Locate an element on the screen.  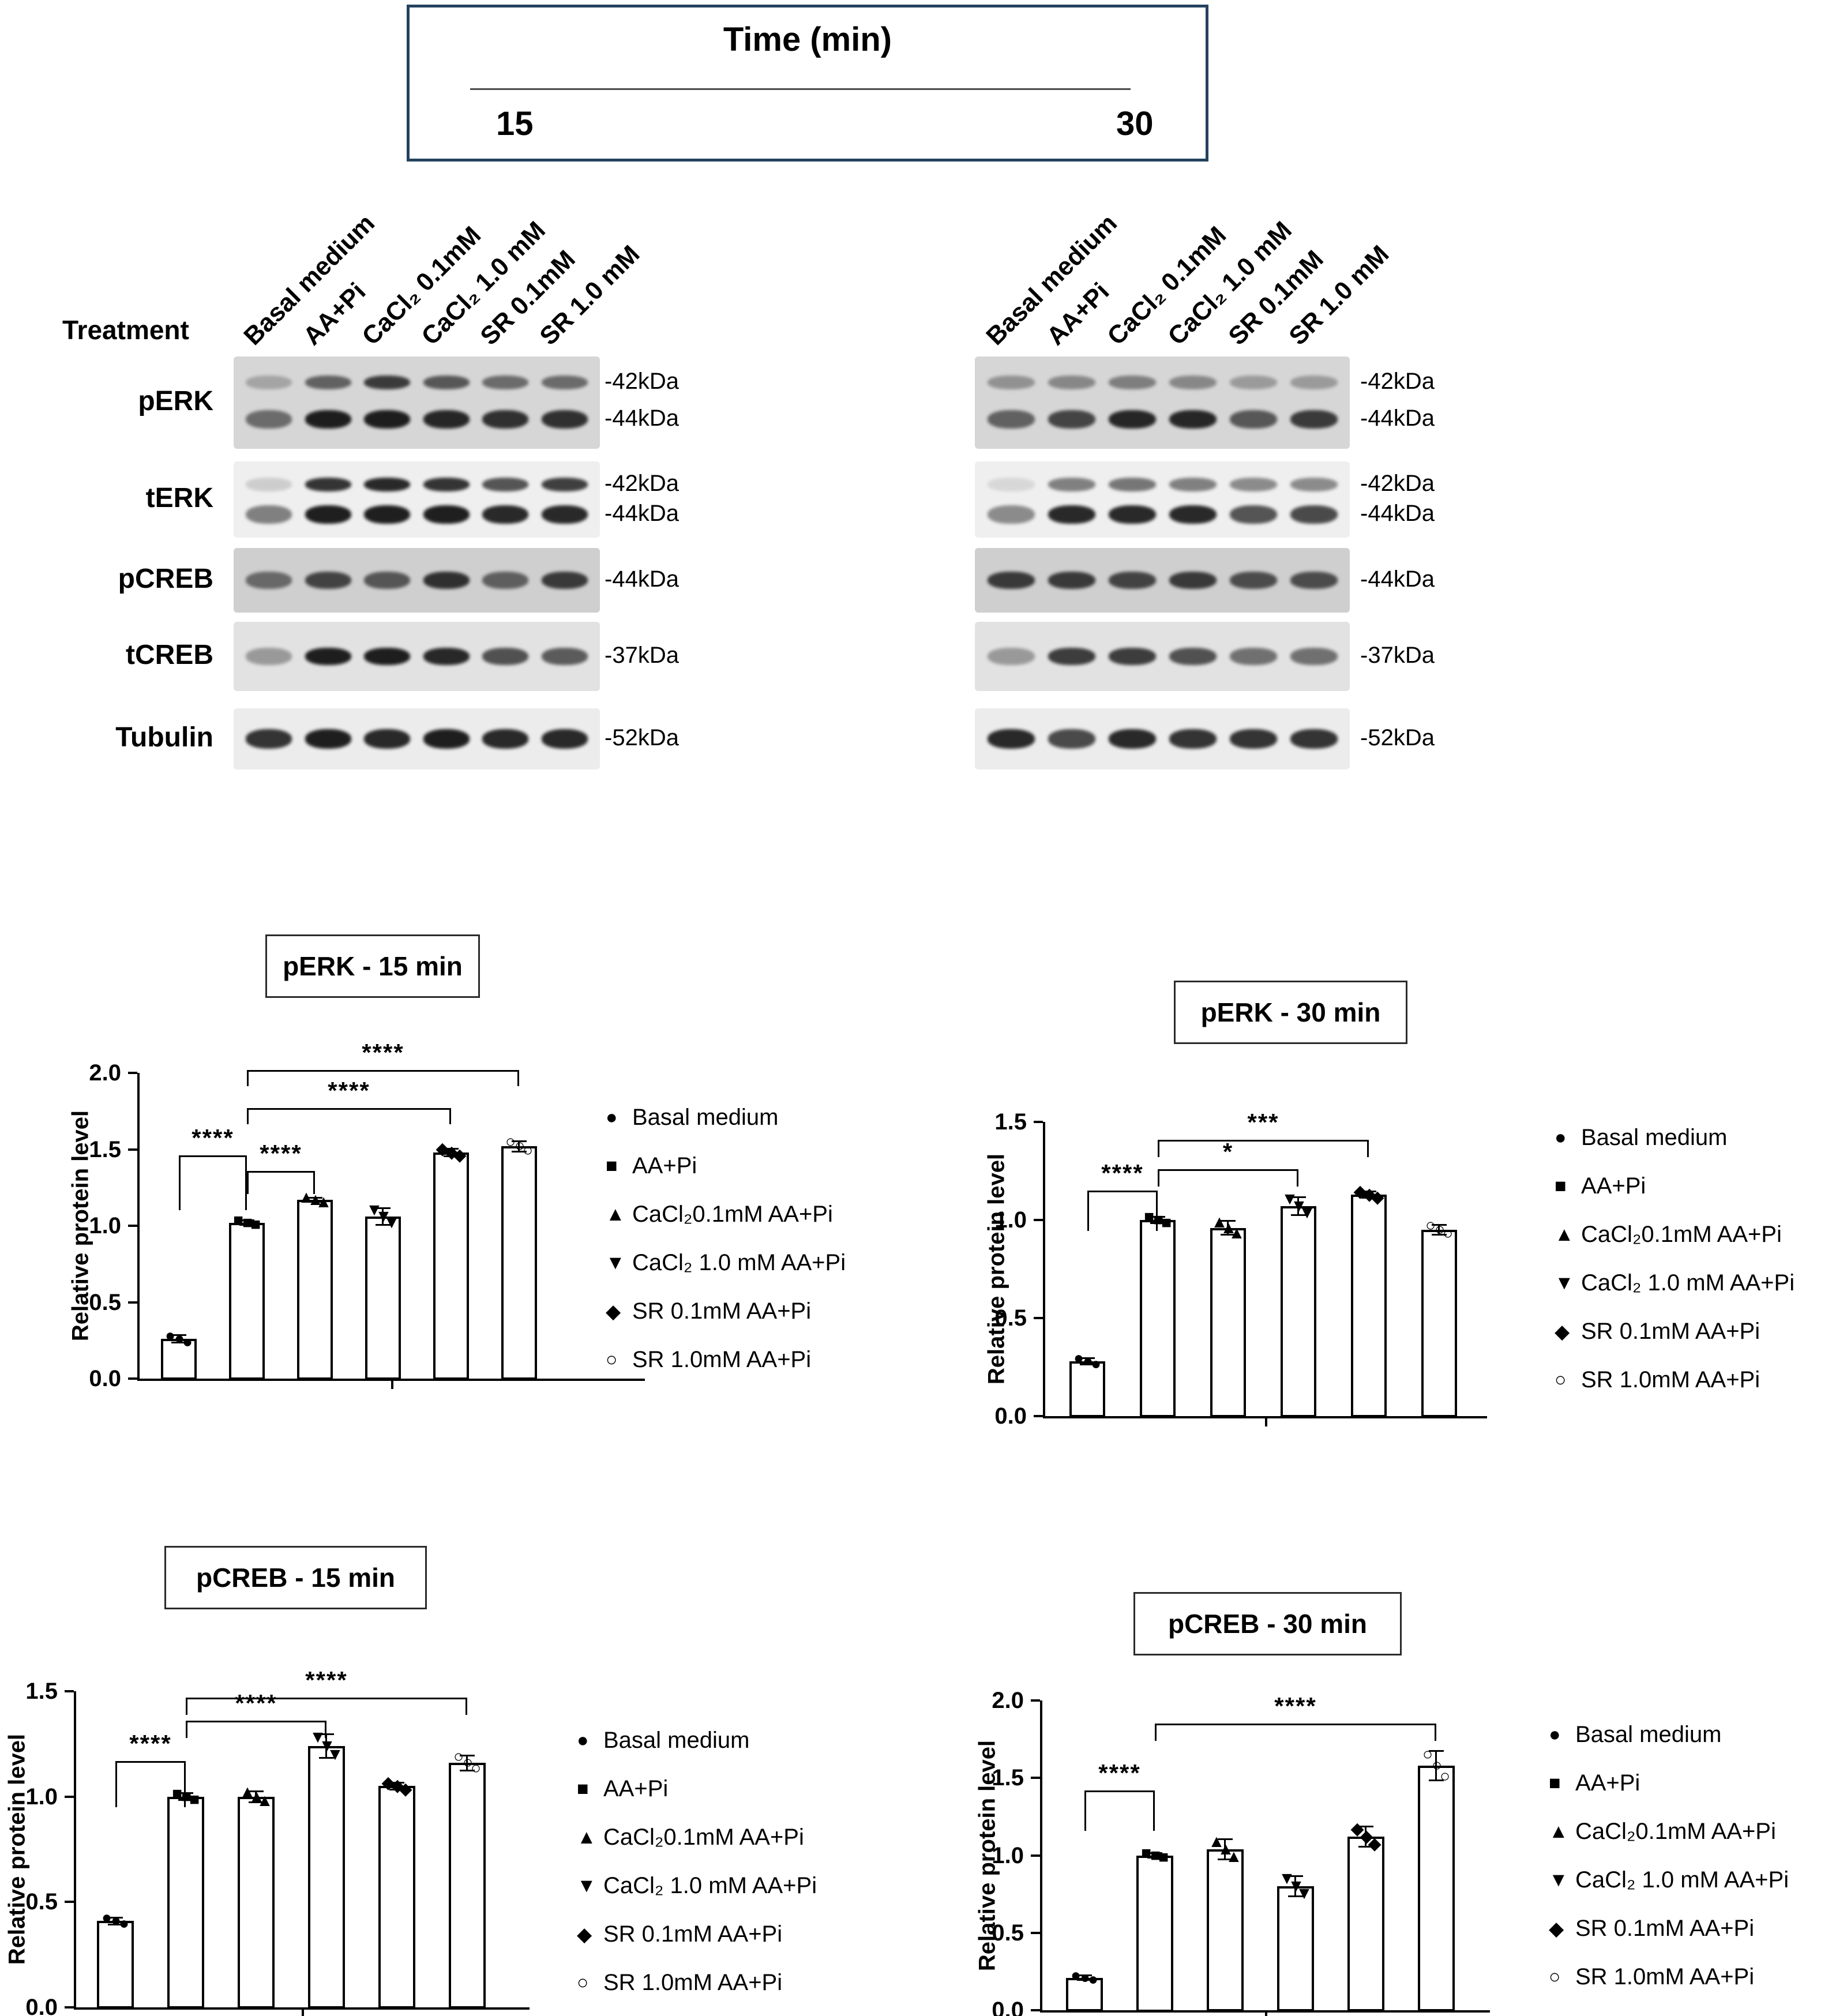
legend-marker-symbol: ■ is located at coordinates (612, 1166).